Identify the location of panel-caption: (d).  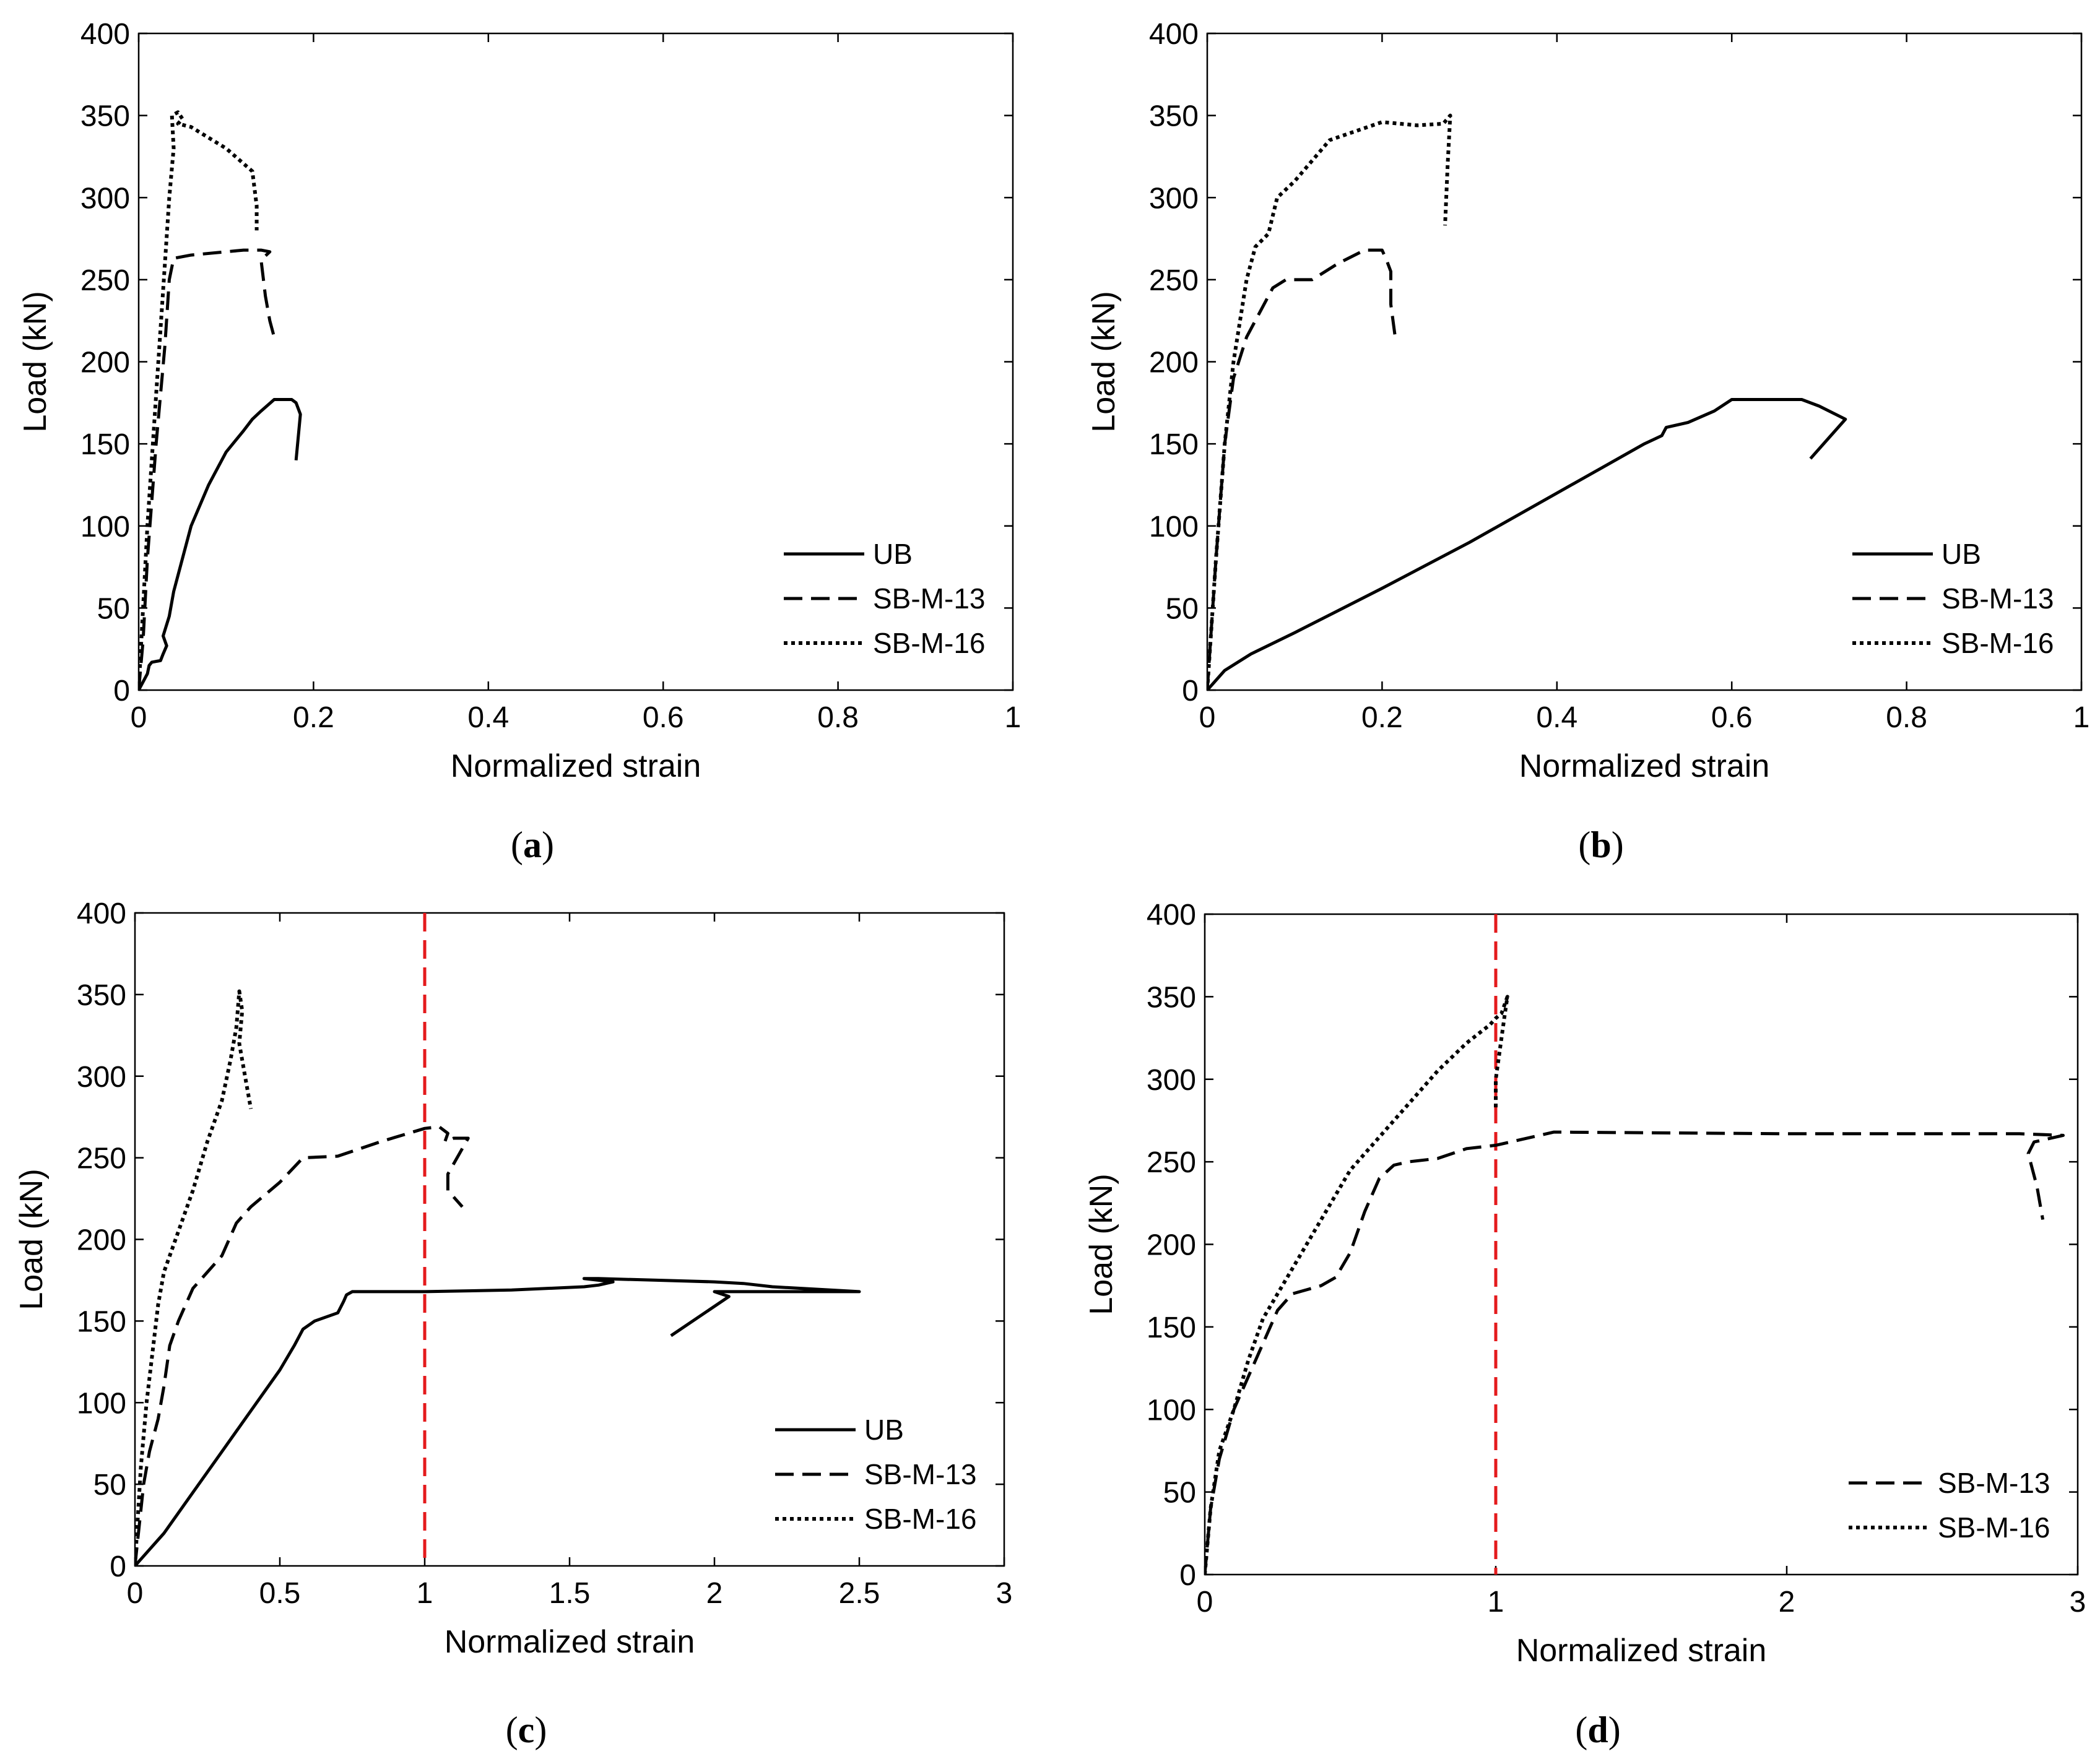
(1597, 1729).